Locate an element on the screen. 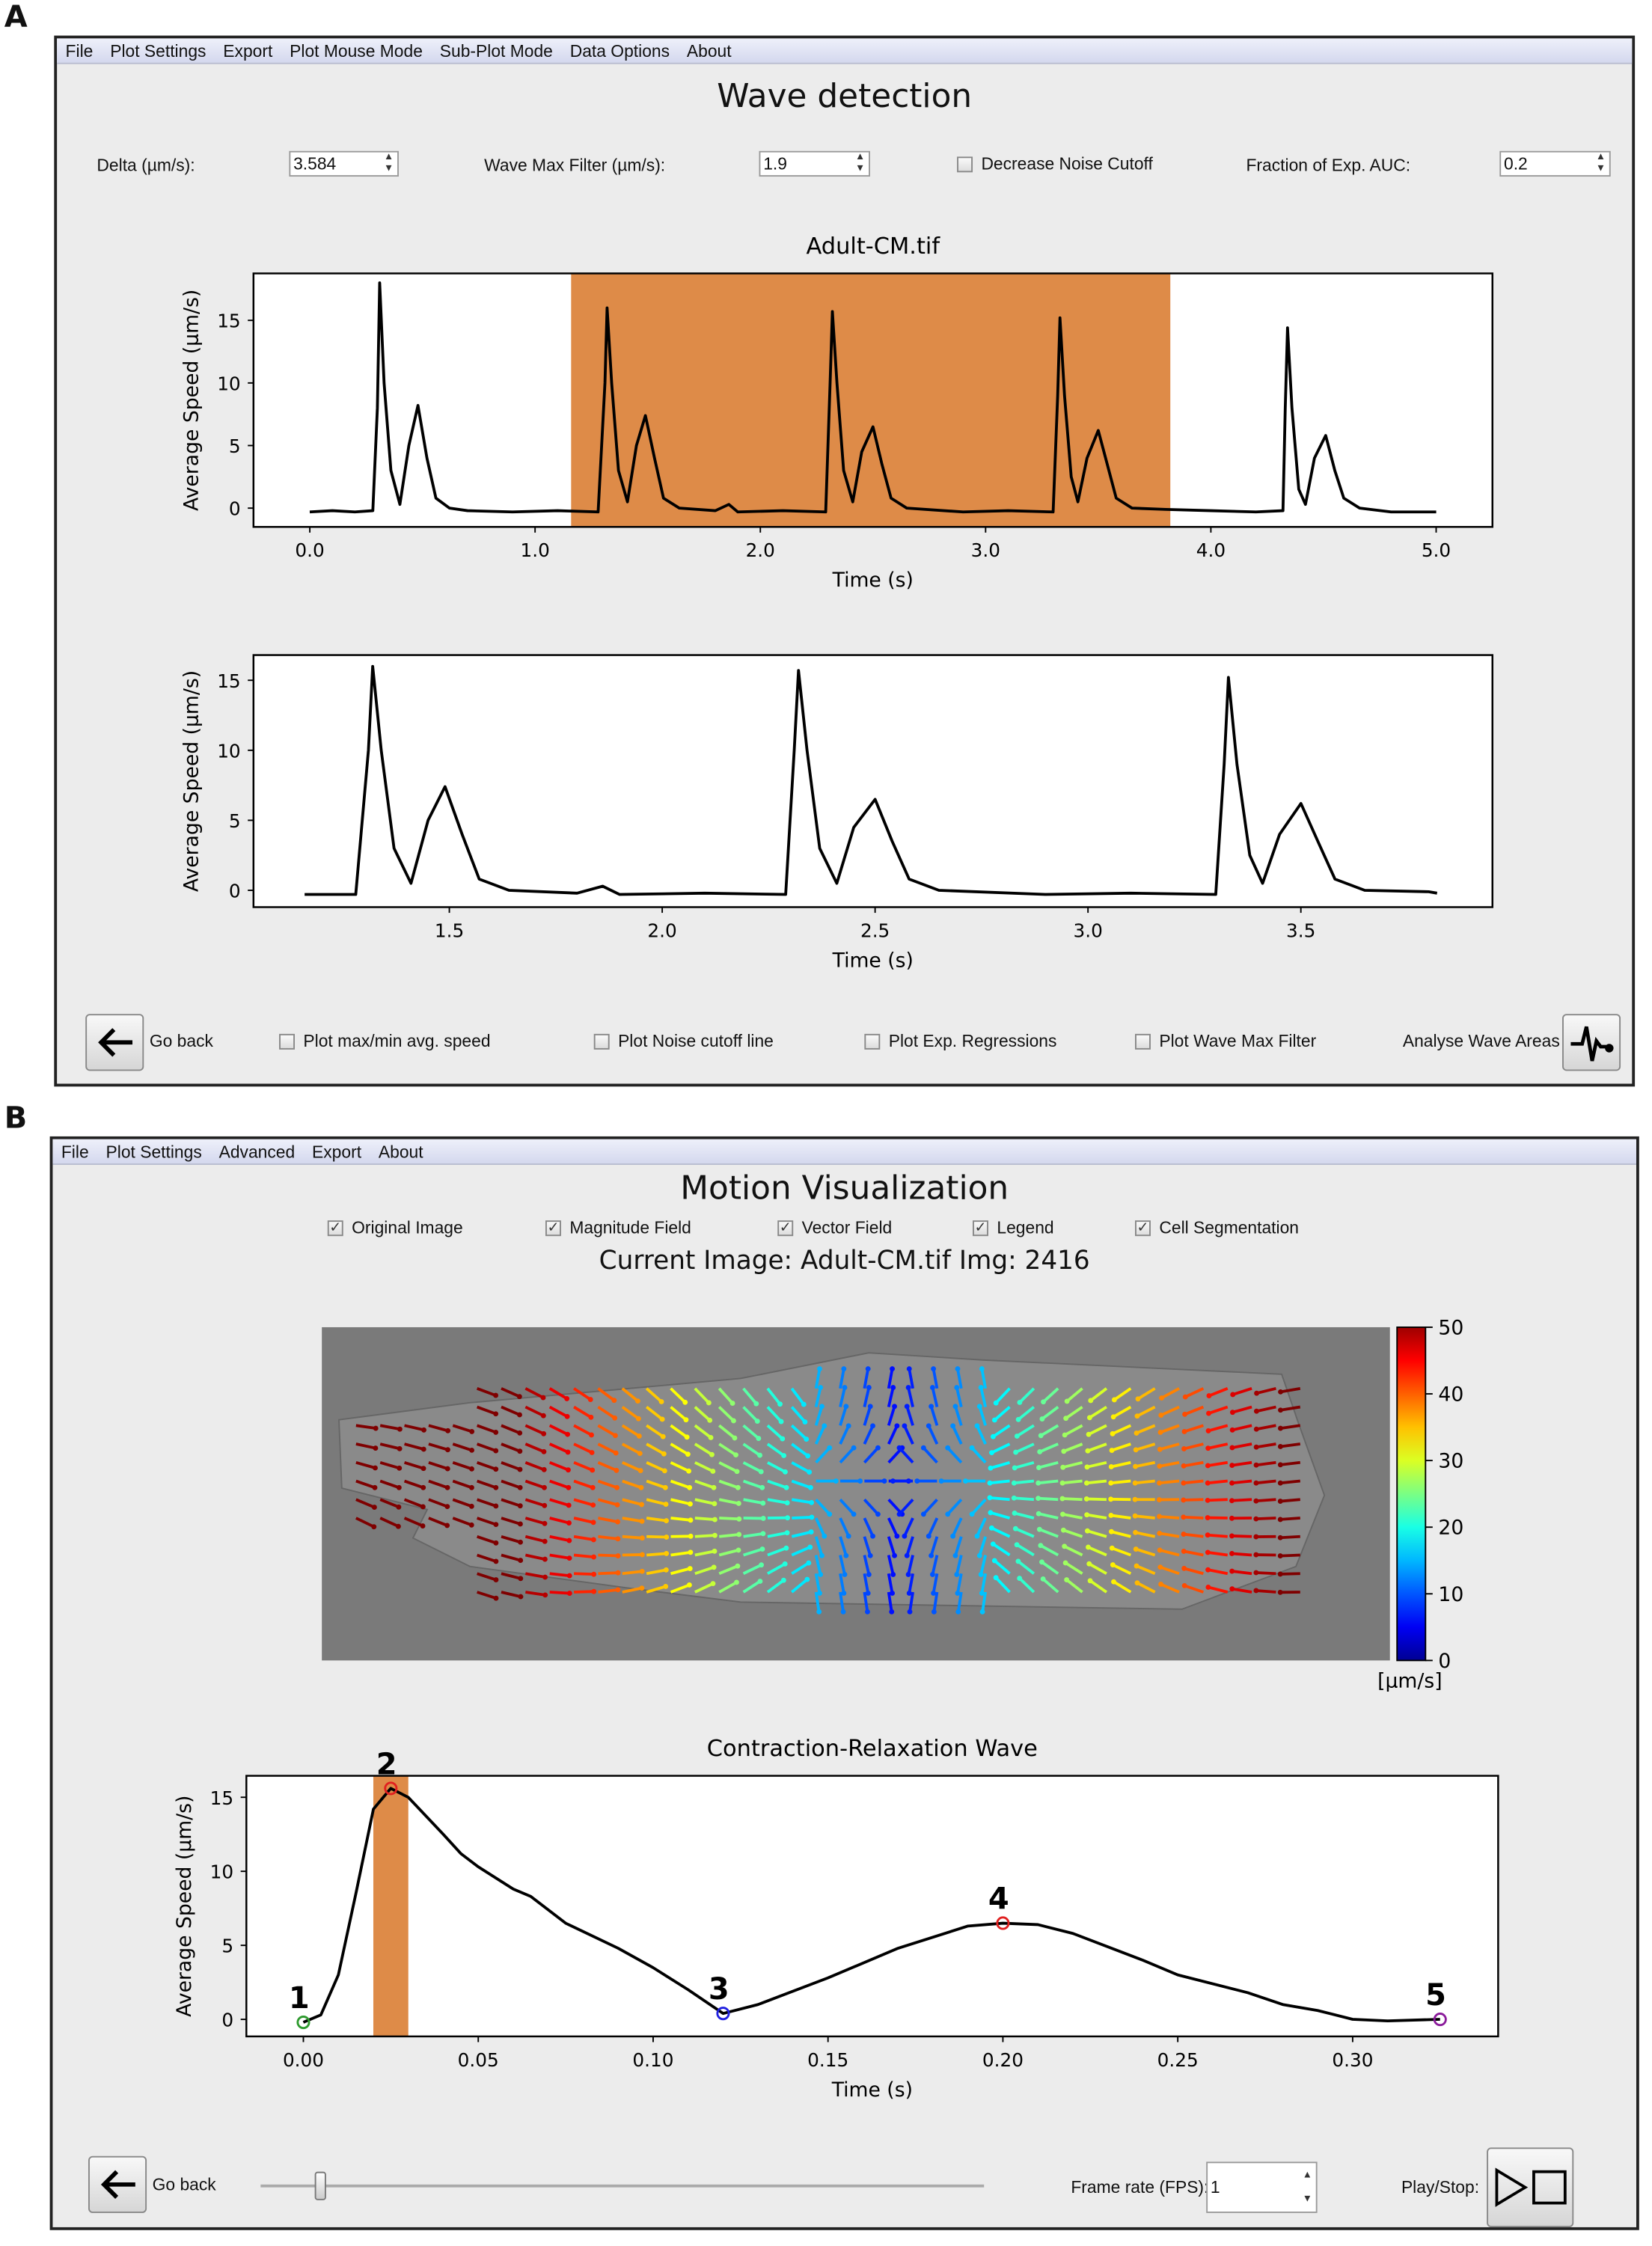 This screenshot has height=2246, width=1652. menu-plot-mouse-mode: Plot Mouse Mode is located at coordinates (356, 50).